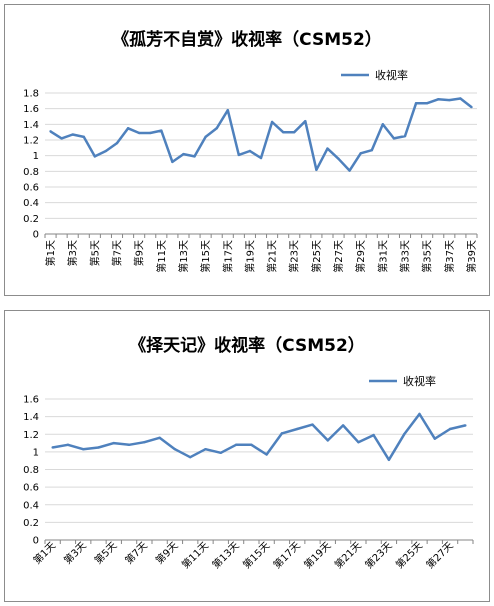  Describe the element at coordinates (31, 109) in the screenshot. I see `y-tick-label: 1.6` at that location.